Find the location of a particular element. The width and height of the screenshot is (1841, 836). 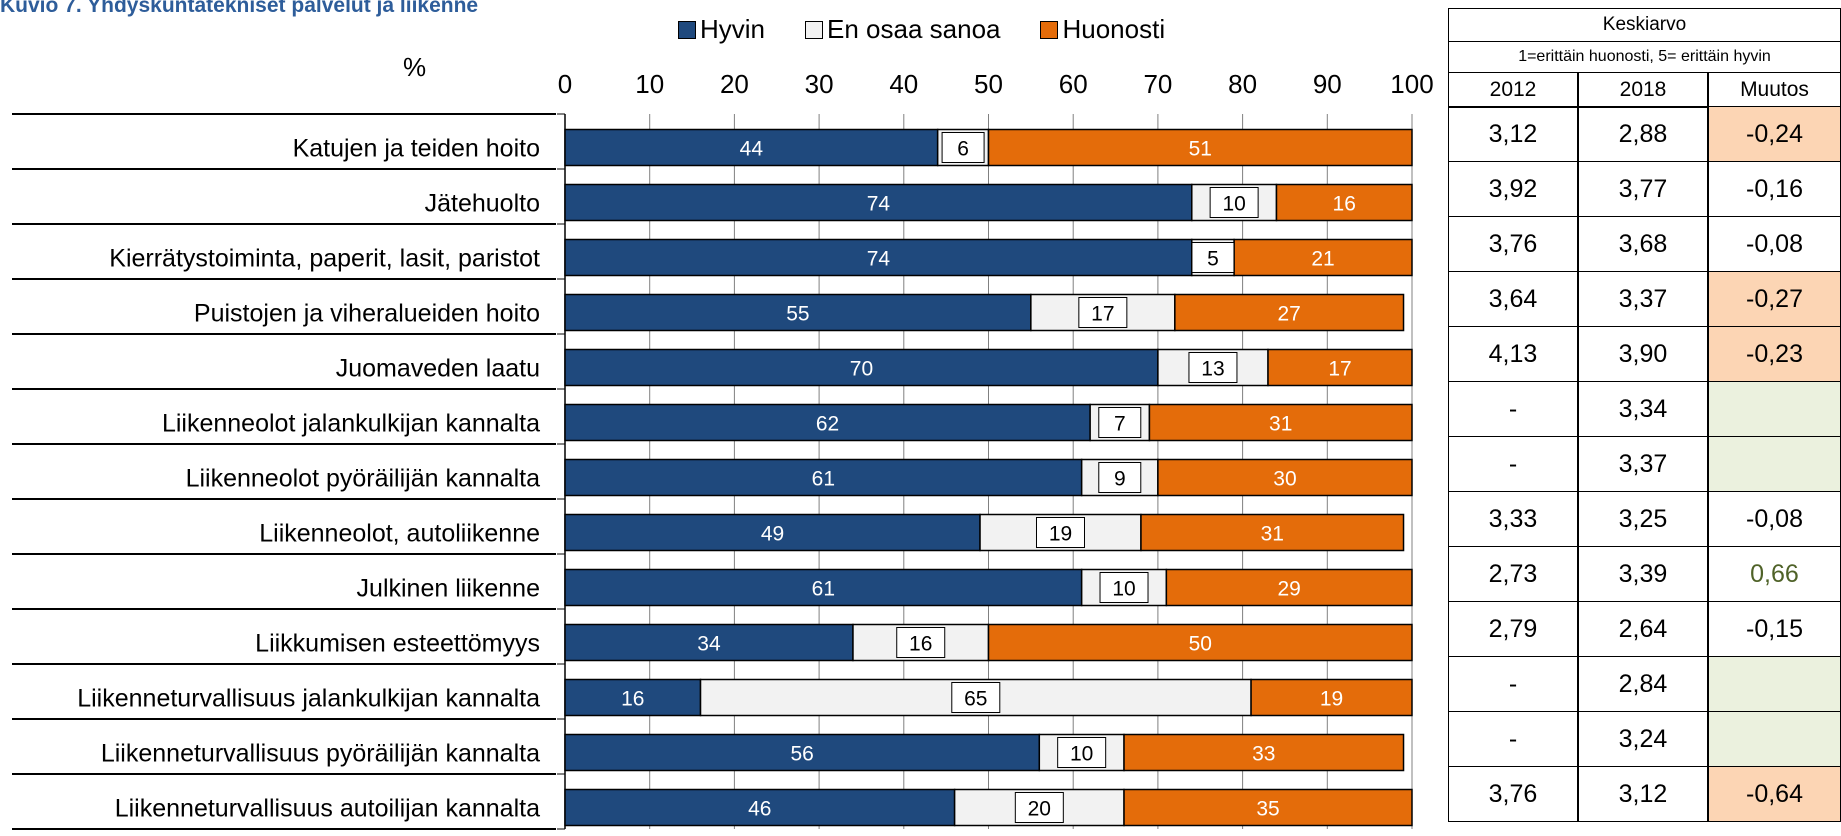

data-label: 34 is located at coordinates (709, 644).